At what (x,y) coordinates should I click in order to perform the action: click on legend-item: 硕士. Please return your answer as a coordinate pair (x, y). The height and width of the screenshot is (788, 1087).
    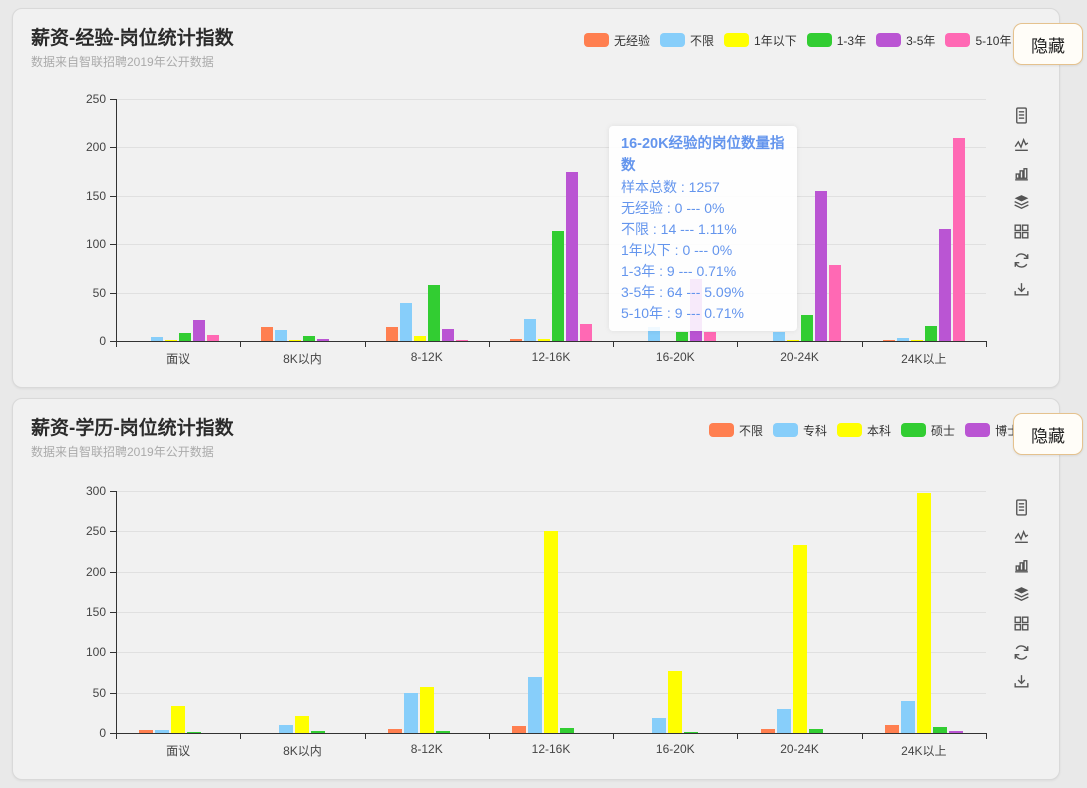
    Looking at the image, I should click on (928, 430).